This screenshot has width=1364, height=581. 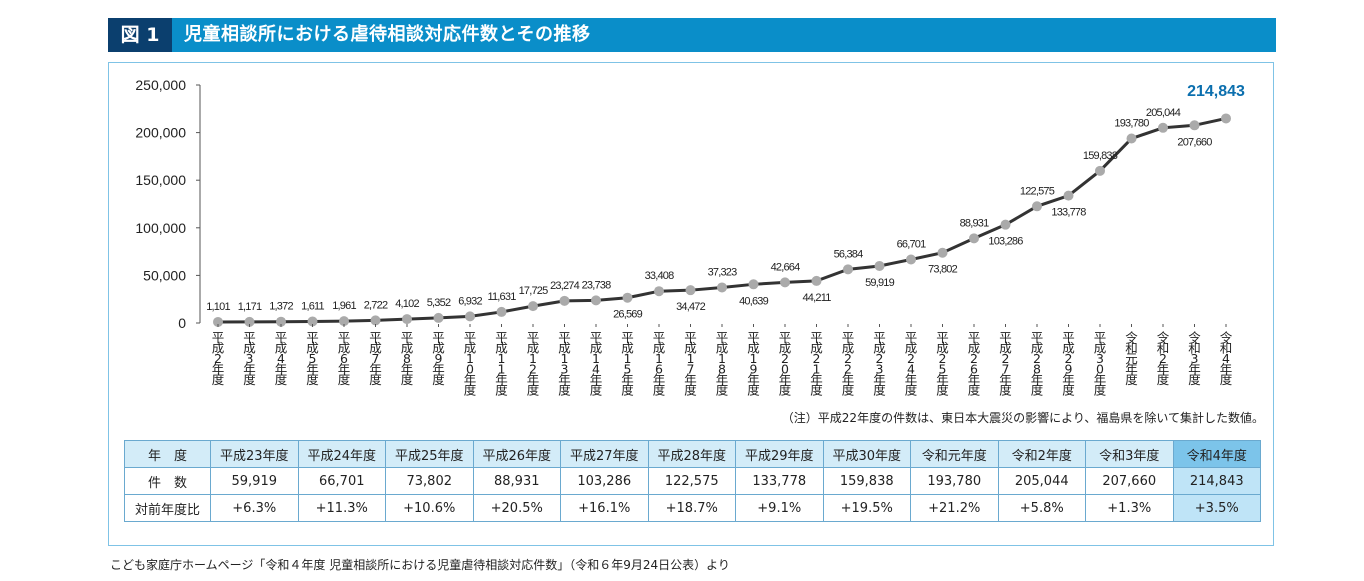 What do you see at coordinates (660, 276) in the screenshot?
I see `data-label: 33,408` at bounding box center [660, 276].